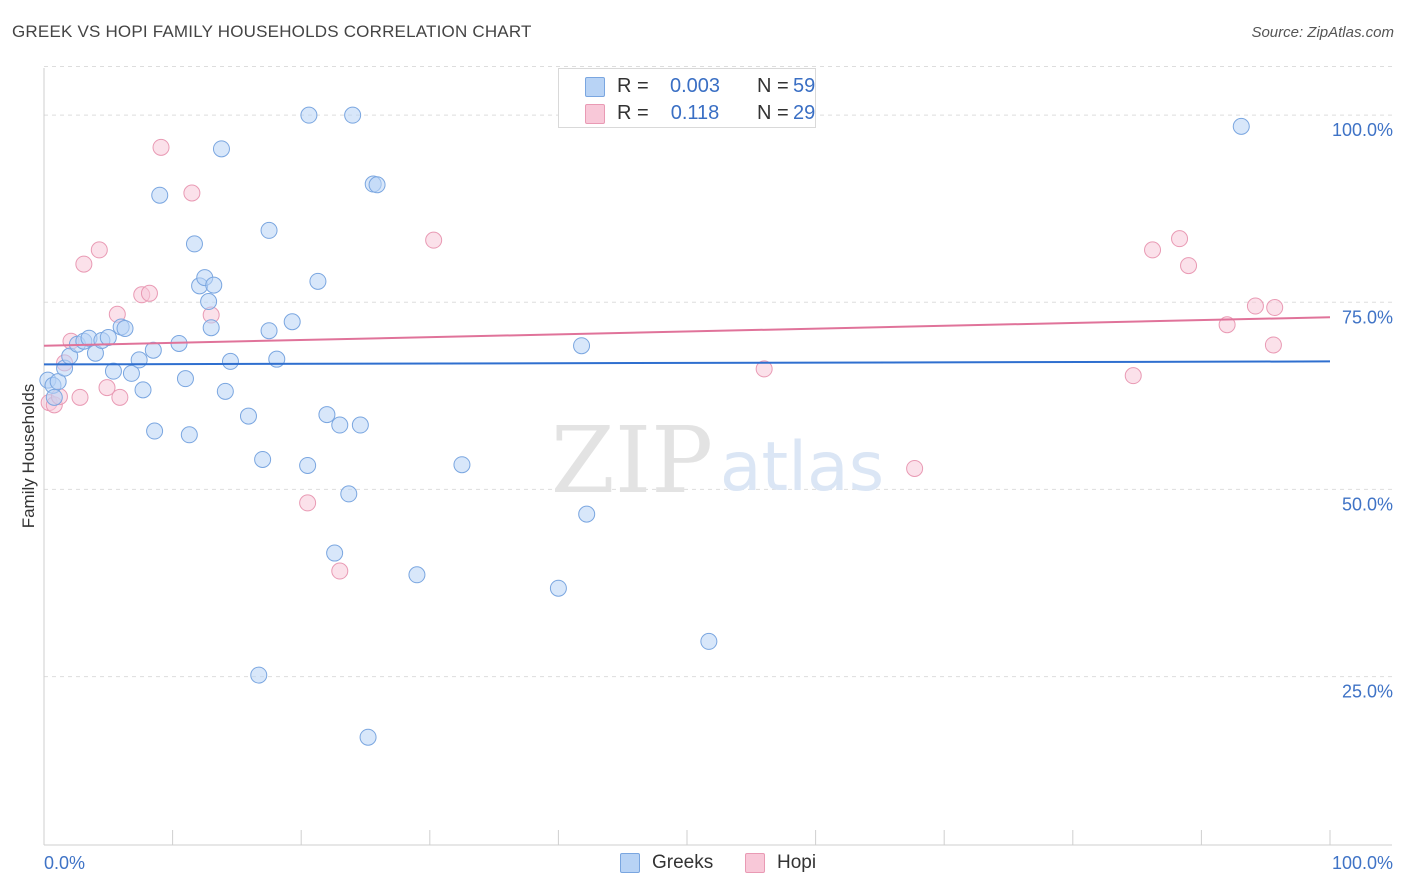 This screenshot has width=1406, height=892. Describe the element at coordinates (64, 863) in the screenshot. I see `x-tick-label-min: 0.0%` at that location.